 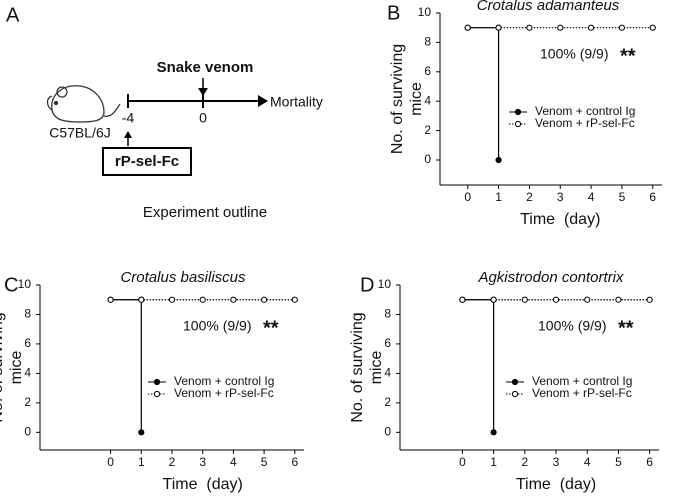 I want to click on chart-title: Crotalus adamanteus, so click(x=548, y=7).